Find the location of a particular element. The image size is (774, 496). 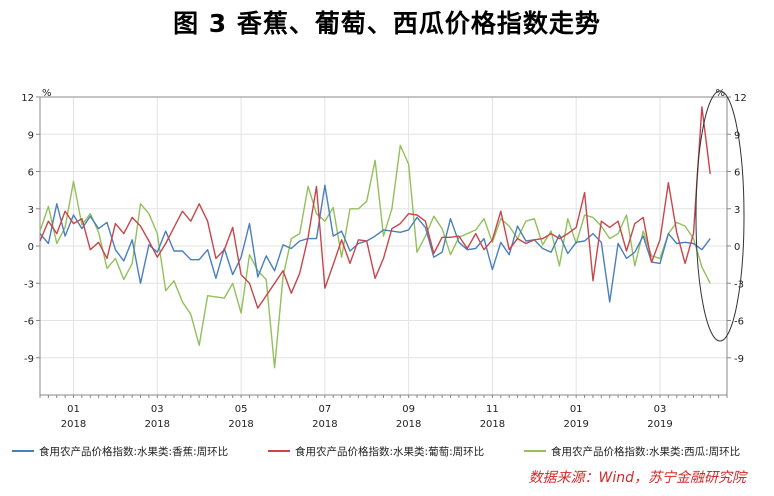

y-tick-label-left: -3 is located at coordinates (29, 284).